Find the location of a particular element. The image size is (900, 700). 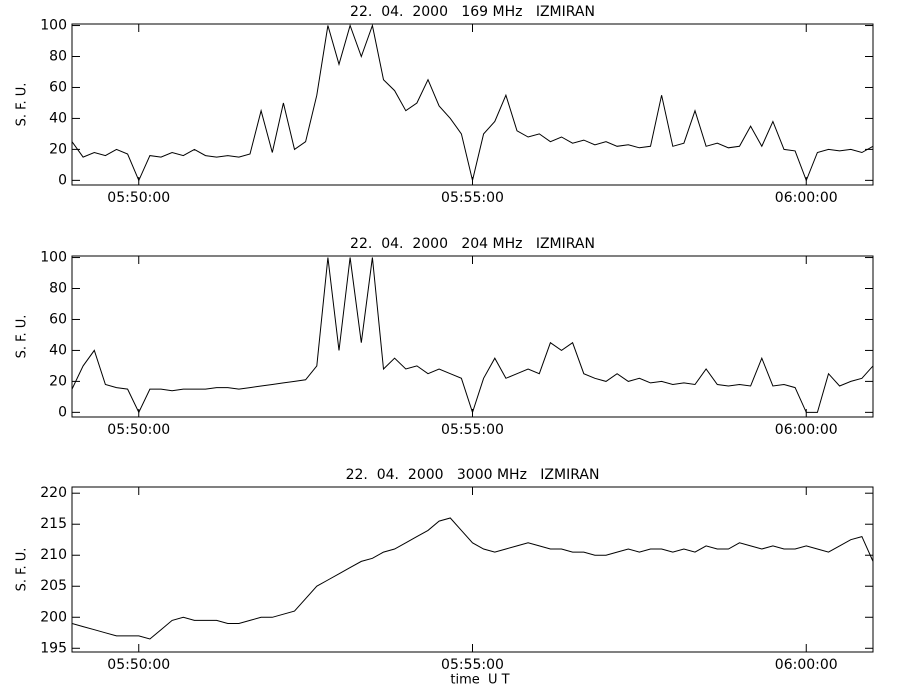

y-tick-label: 205 is located at coordinates (53, 586).